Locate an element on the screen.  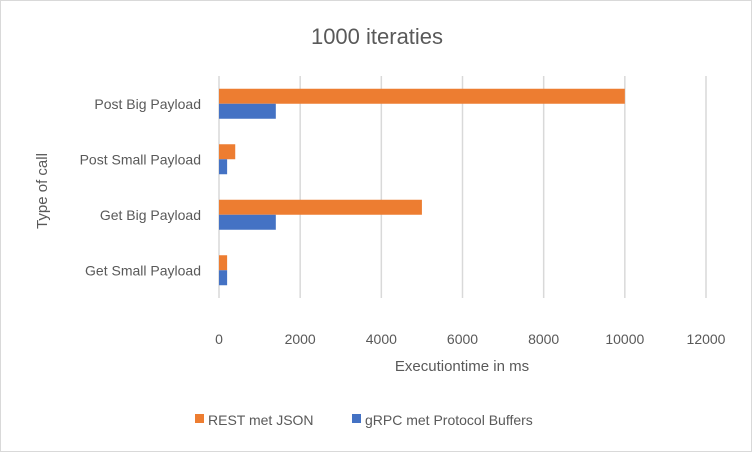
x-tick-label: 12000 is located at coordinates (706, 339).